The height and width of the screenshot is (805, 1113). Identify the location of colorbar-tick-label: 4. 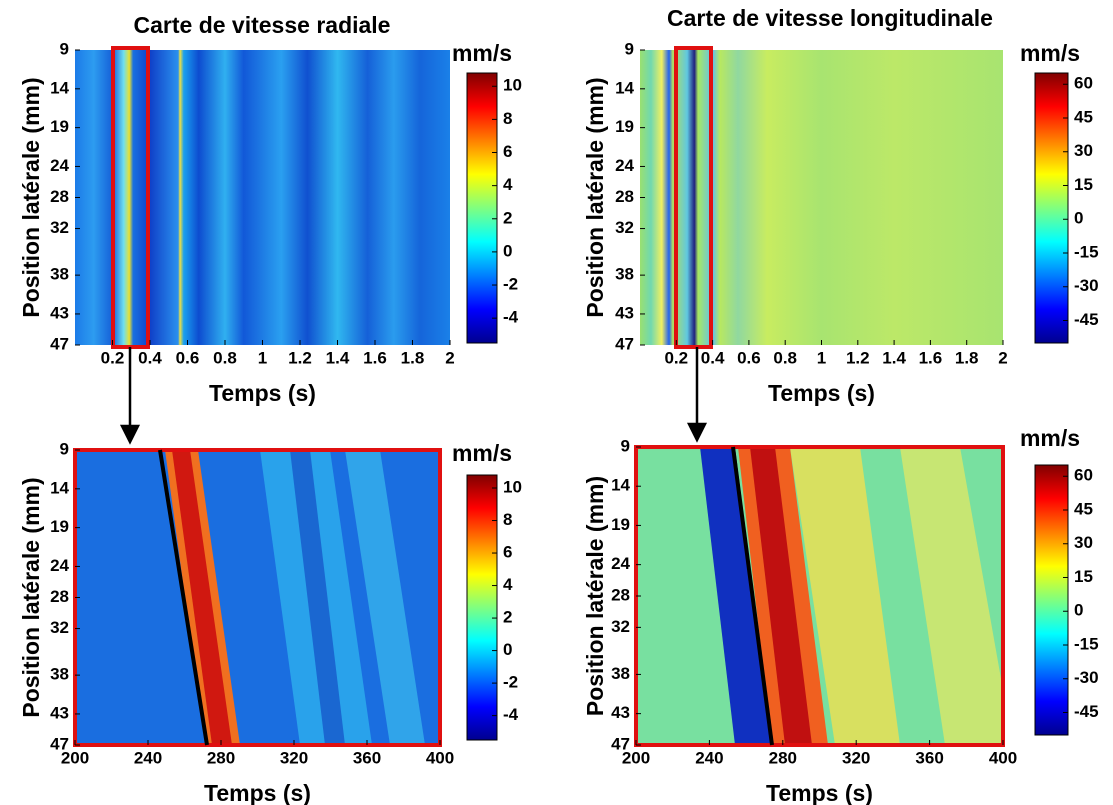
(508, 584).